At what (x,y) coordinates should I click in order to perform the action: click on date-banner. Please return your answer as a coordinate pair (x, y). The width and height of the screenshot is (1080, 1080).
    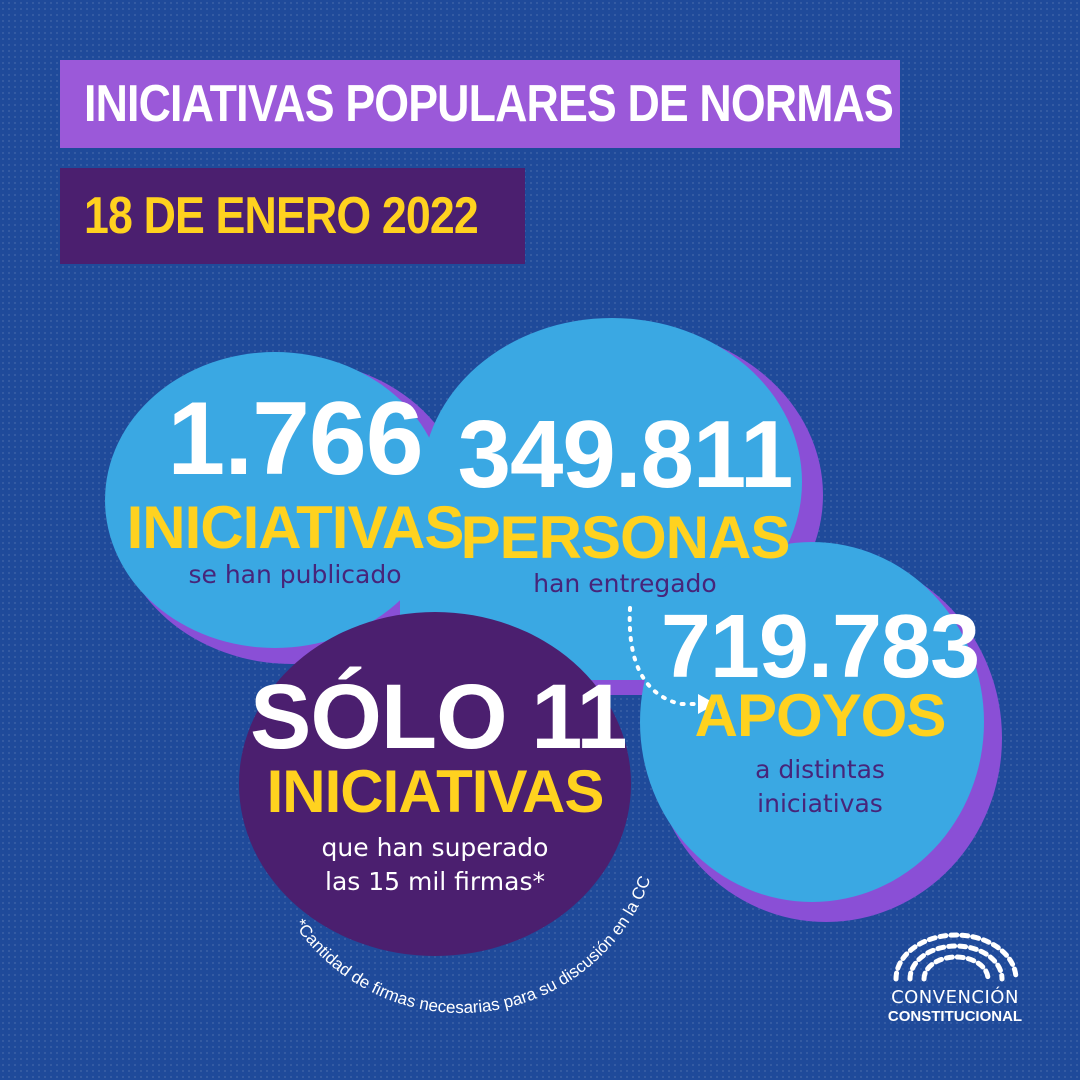
    Looking at the image, I should click on (292, 216).